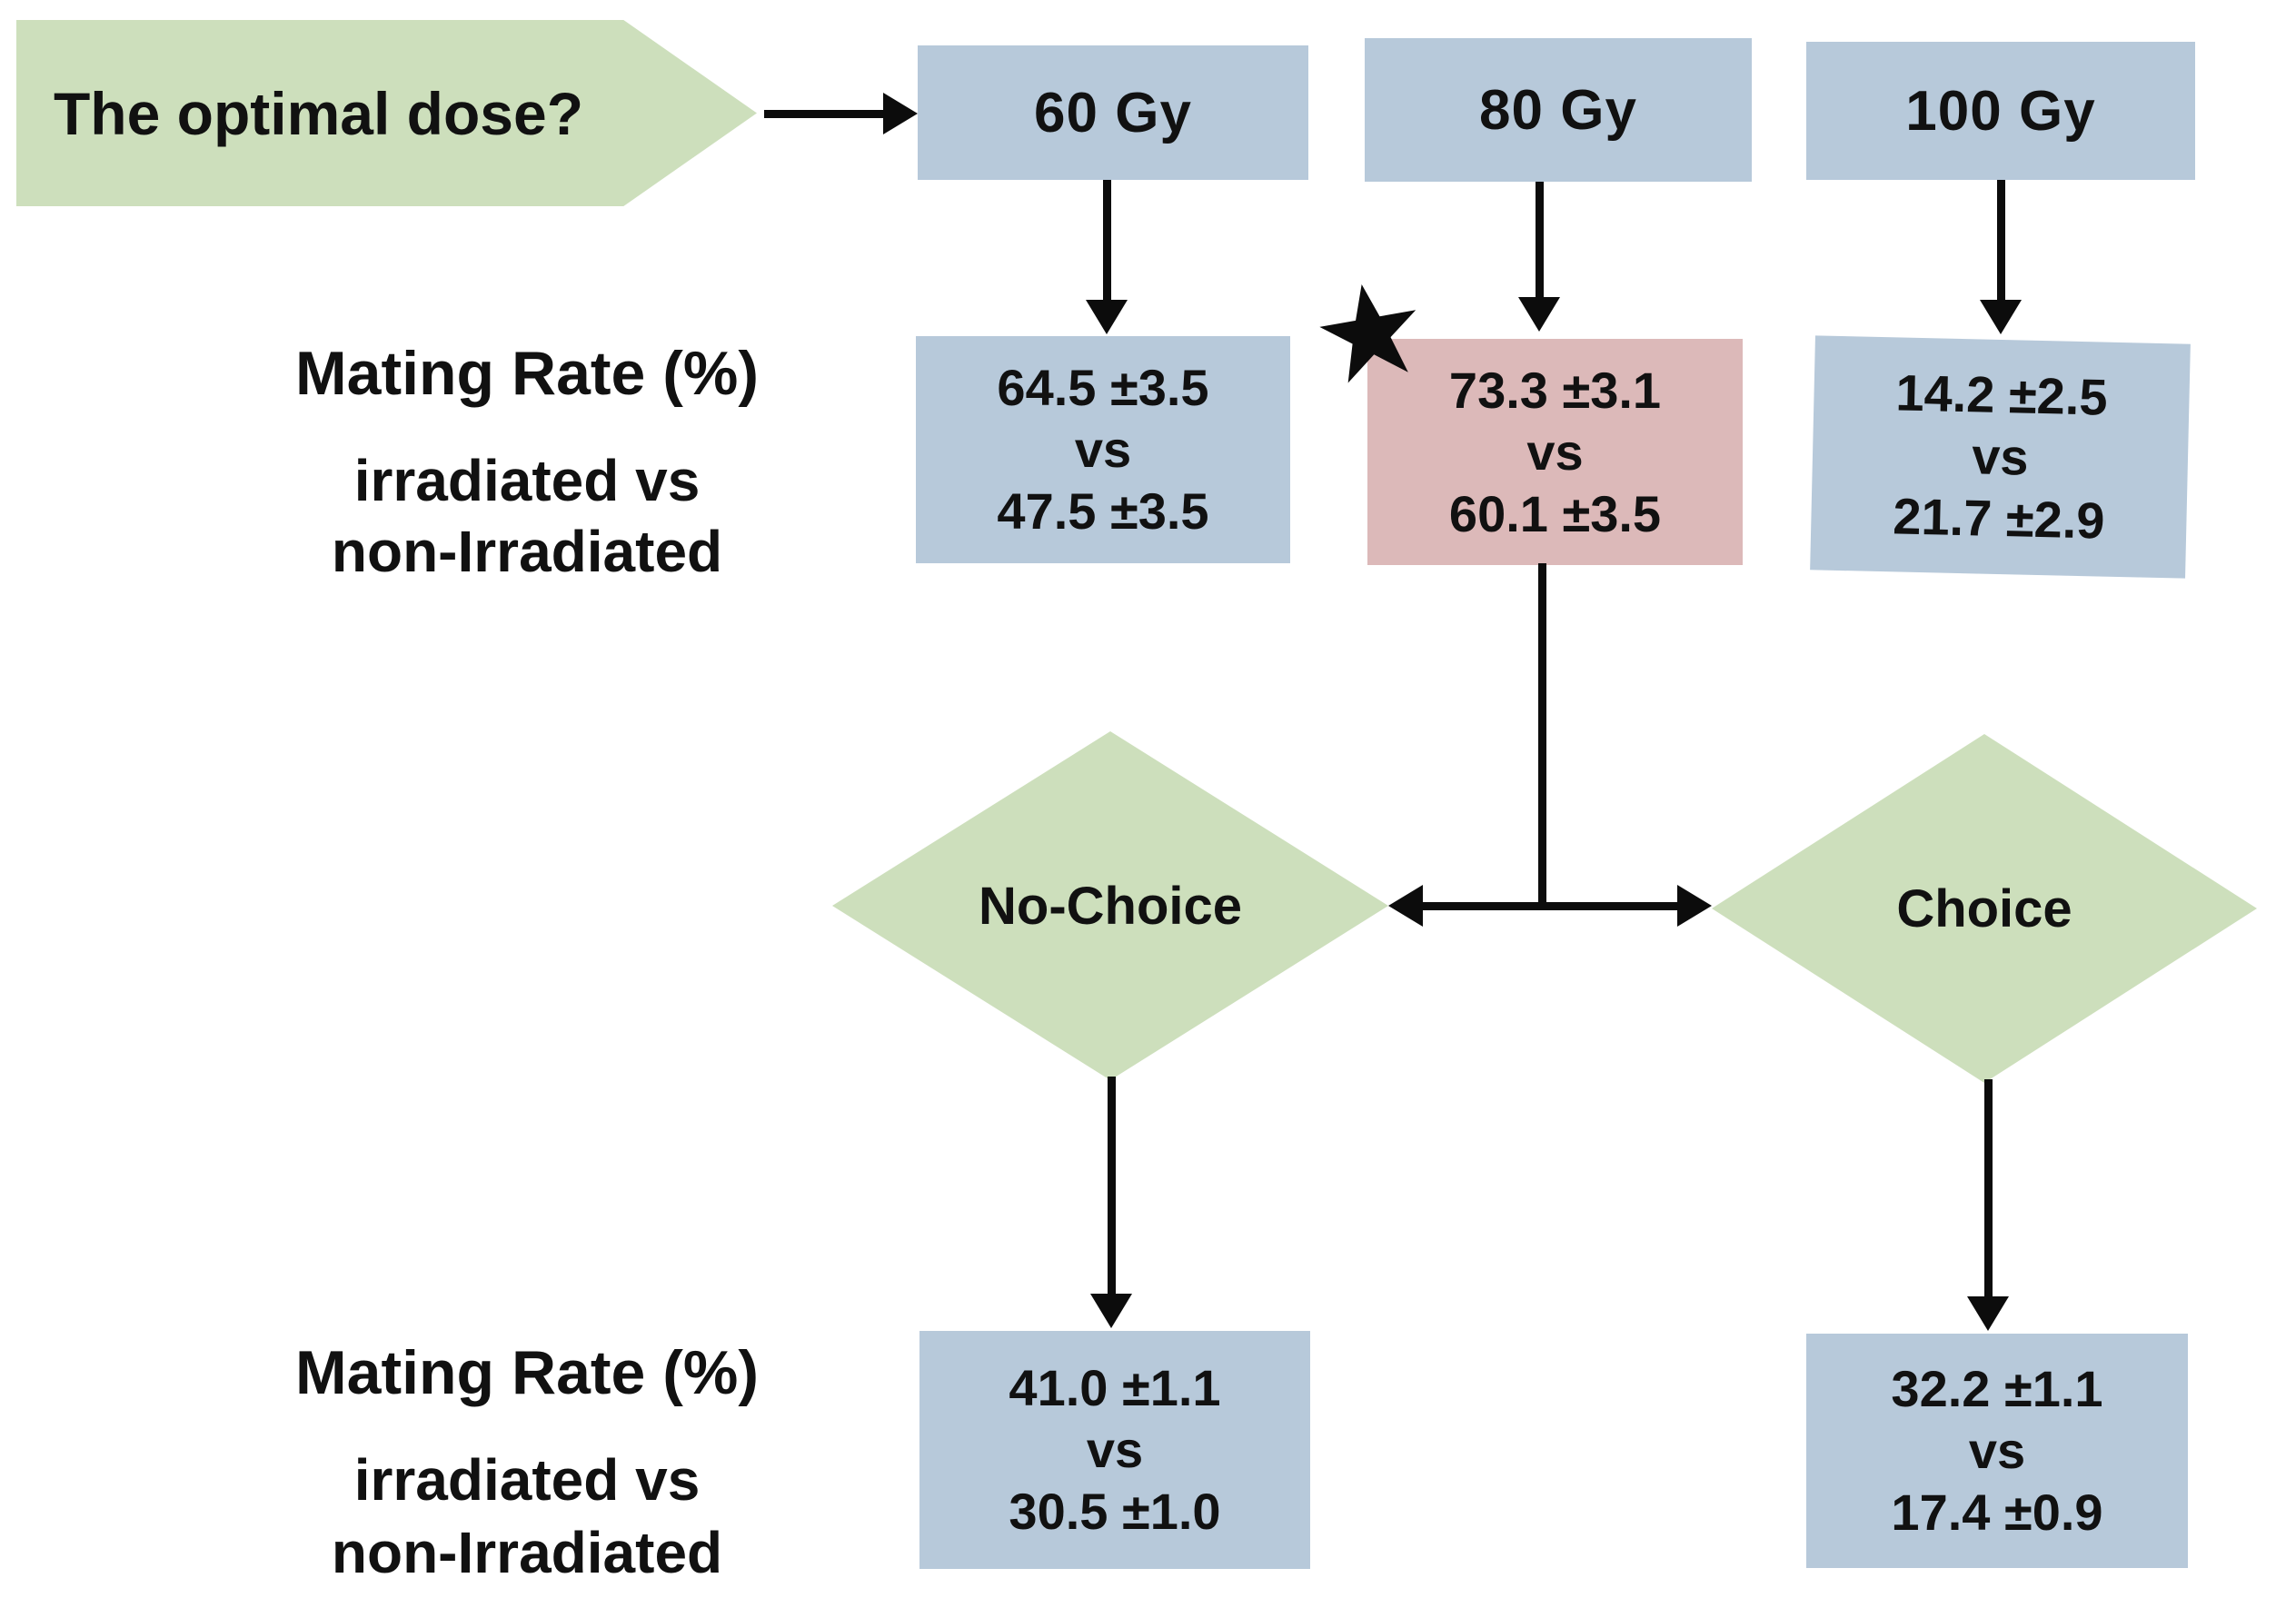 This screenshot has width=2296, height=1598. I want to click on prompt-label: The optimal dose?, so click(318, 113).